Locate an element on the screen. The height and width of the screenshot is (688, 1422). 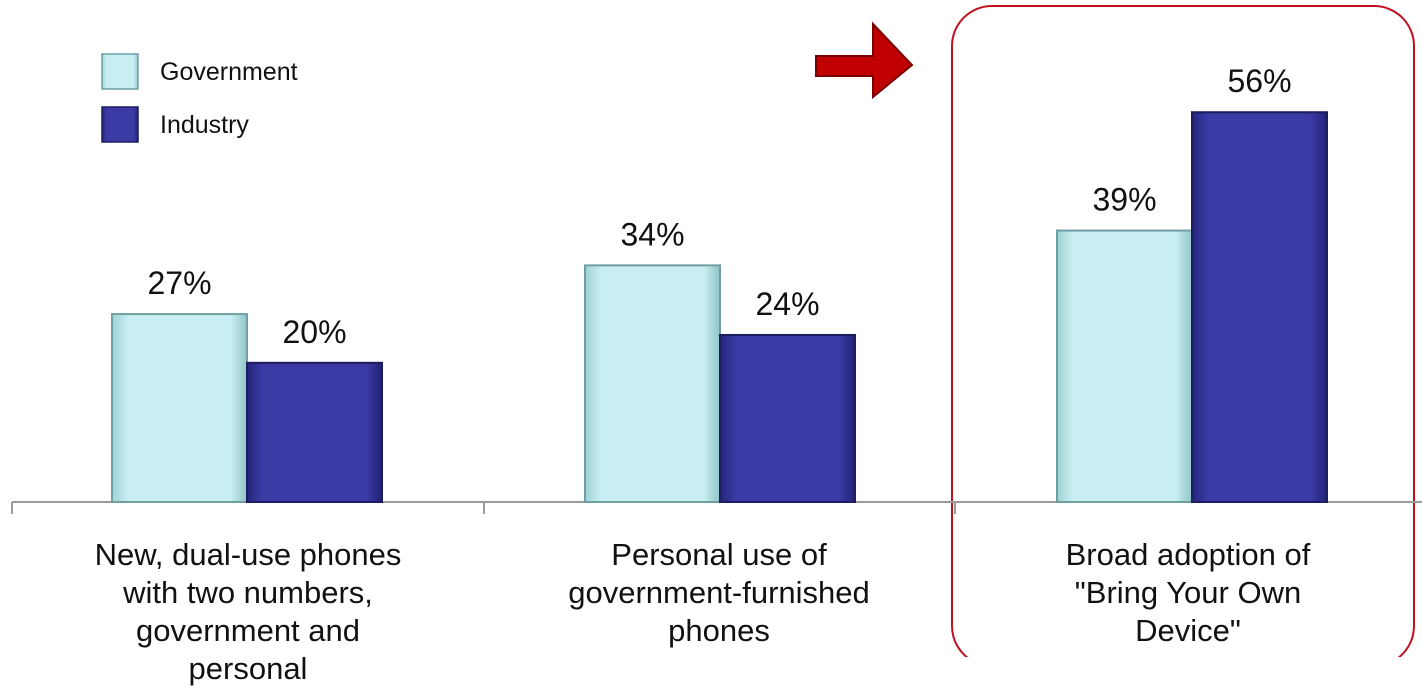
value-label-industry-0: 20% is located at coordinates (314, 332).